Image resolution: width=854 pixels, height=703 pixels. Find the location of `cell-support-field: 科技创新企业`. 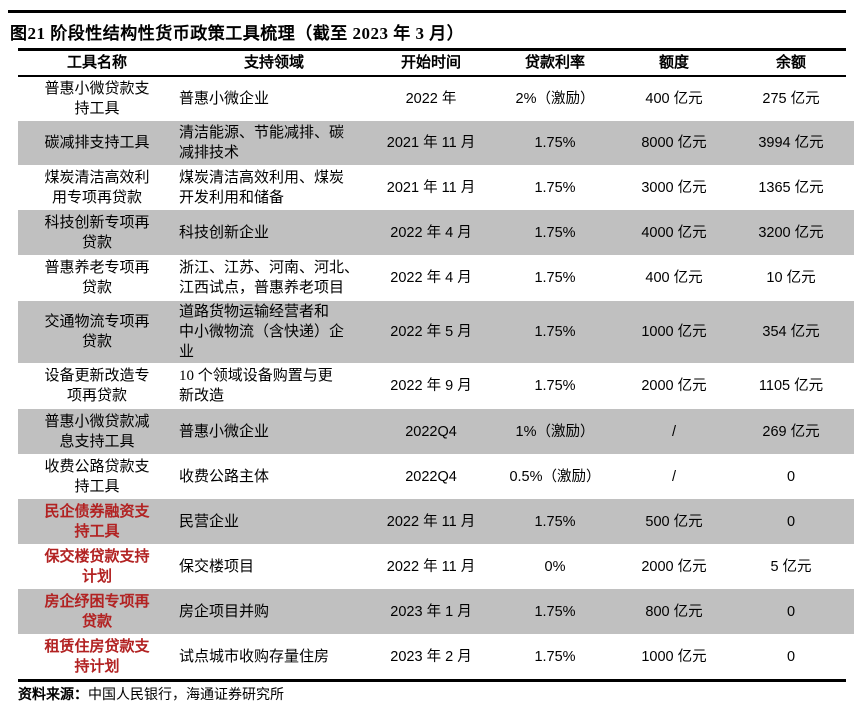

cell-support-field: 科技创新企业 is located at coordinates (224, 232).